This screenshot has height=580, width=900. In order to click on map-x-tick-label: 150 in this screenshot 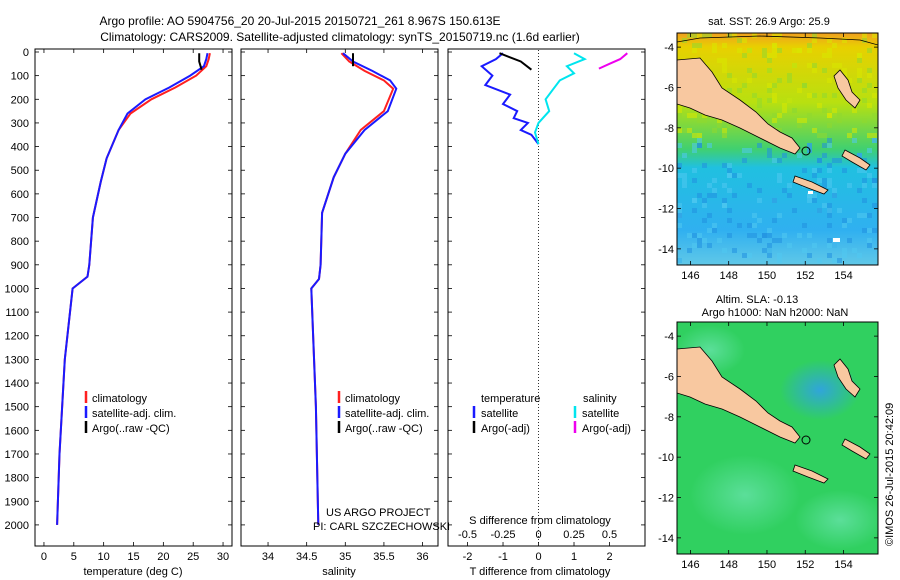, I will do `click(767, 276)`.